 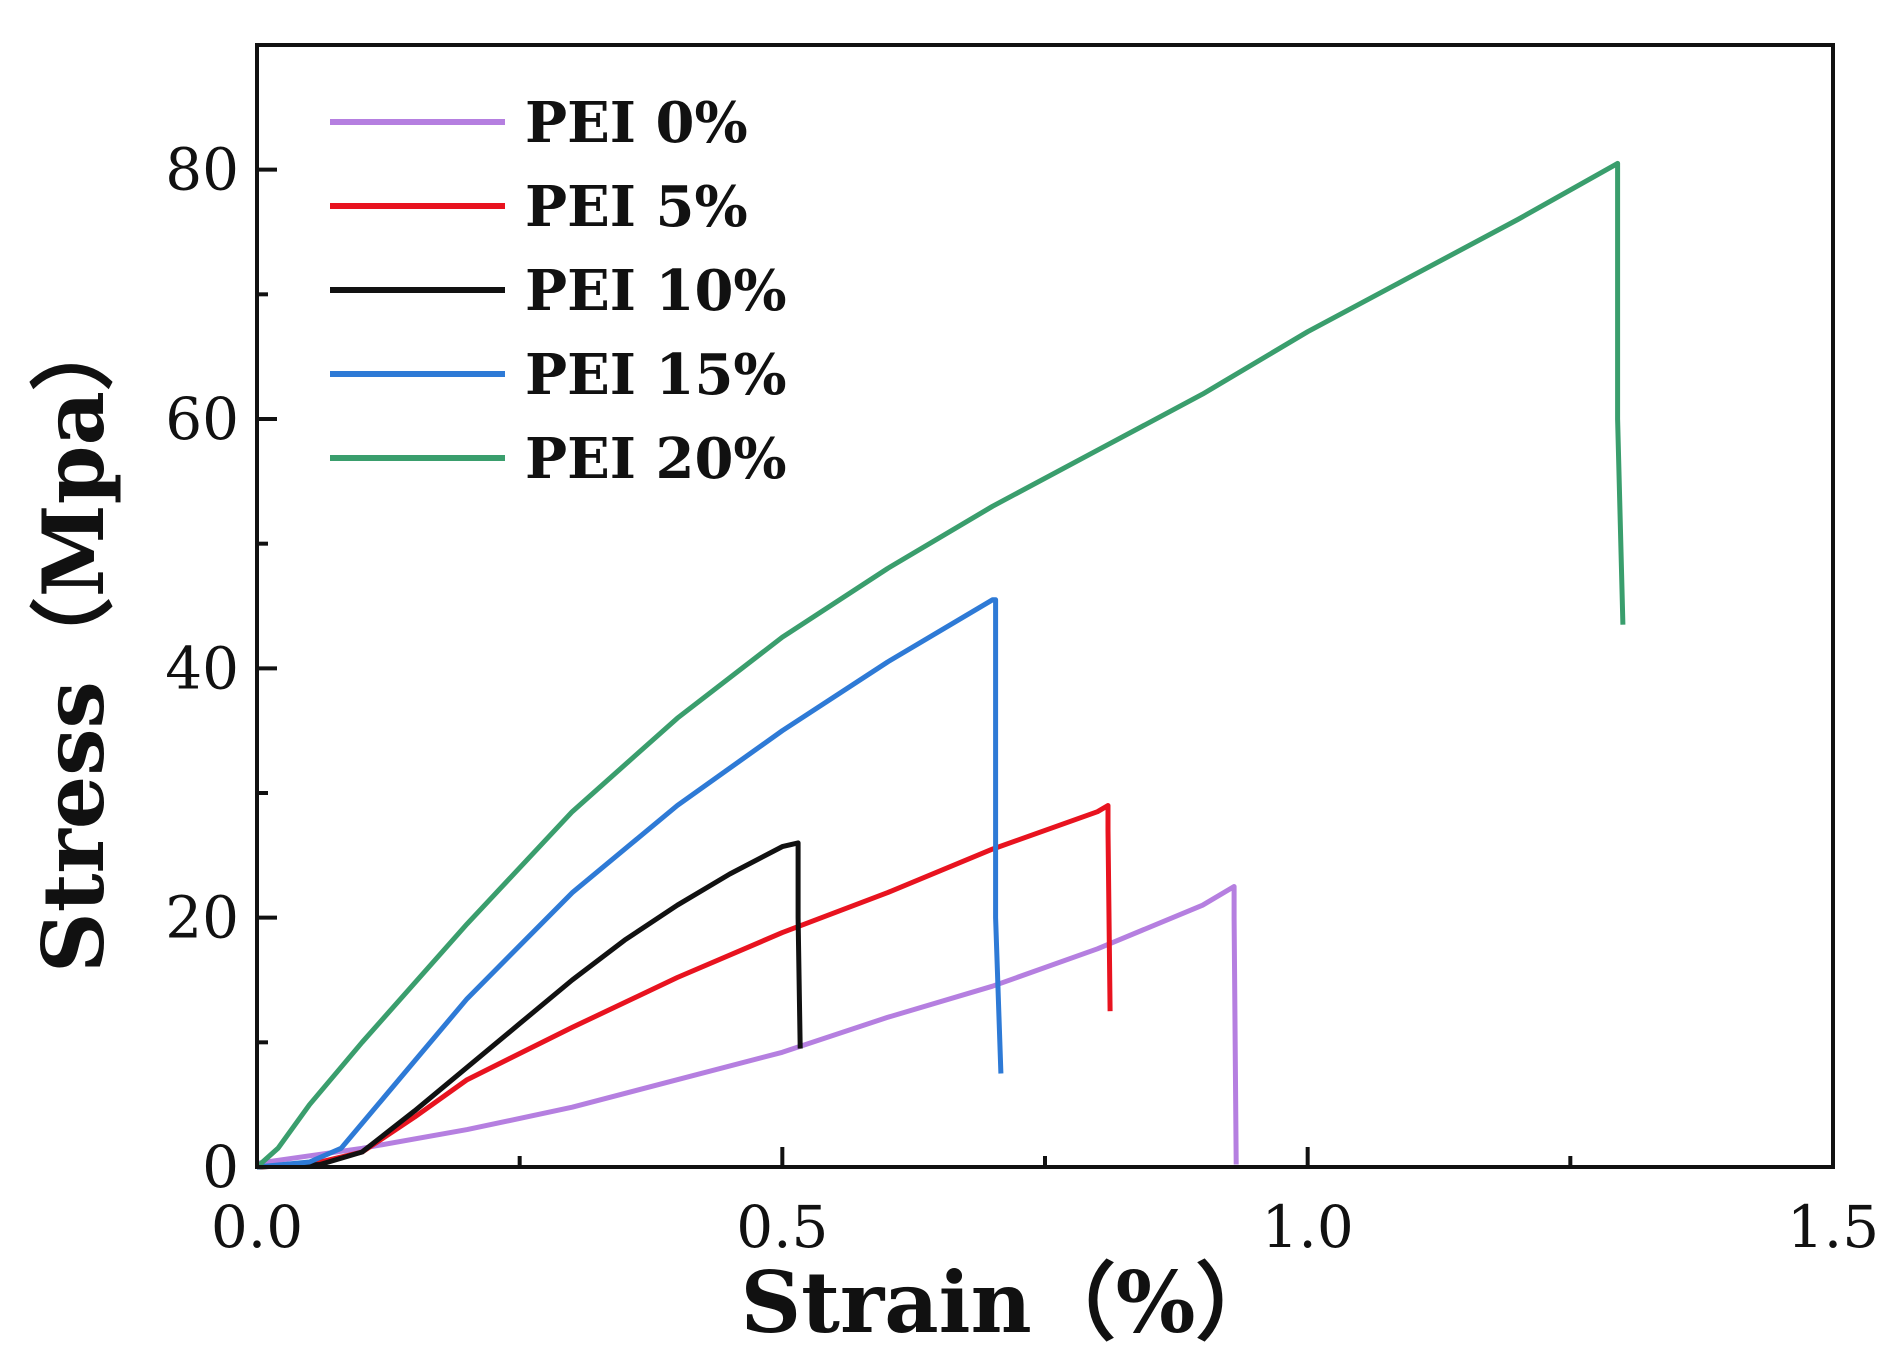 What do you see at coordinates (202, 668) in the screenshot?
I see `y-tick-label: 40` at bounding box center [202, 668].